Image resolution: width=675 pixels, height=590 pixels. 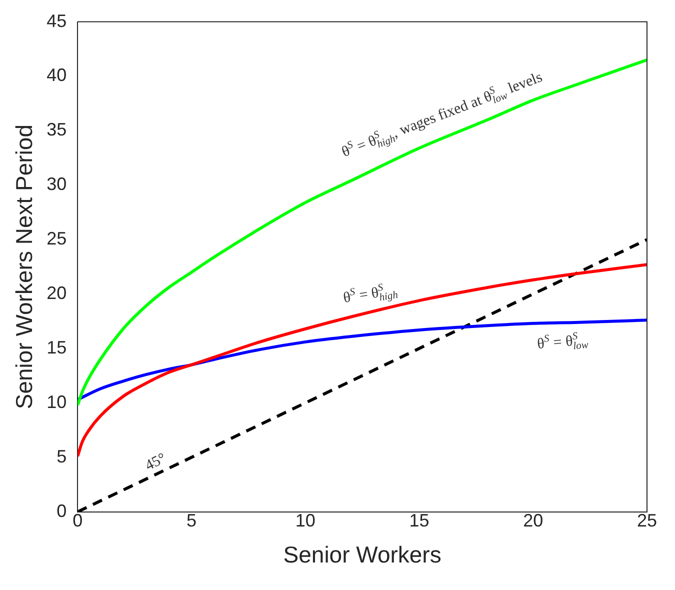 I want to click on text: θS = θShigh, wages fixed at θSlow levels, so click(x=442, y=115).